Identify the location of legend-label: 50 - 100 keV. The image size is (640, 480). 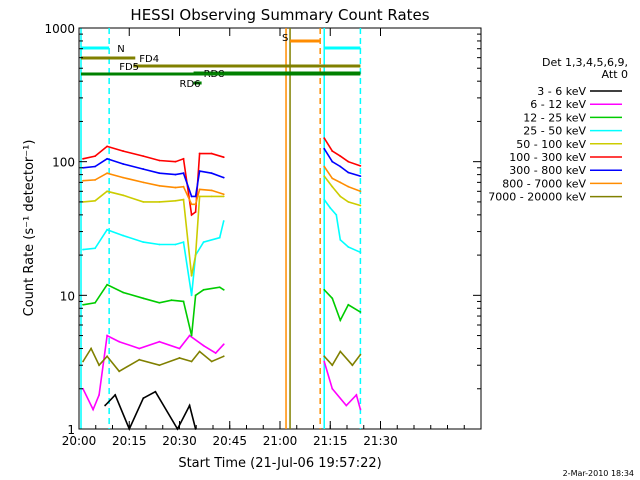
(551, 144).